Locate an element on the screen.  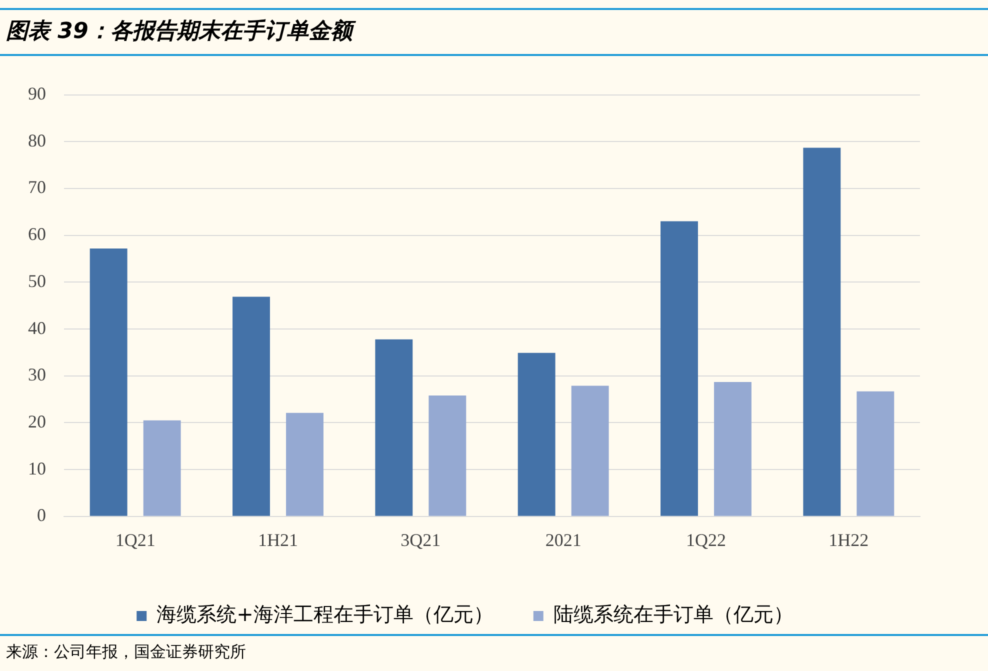
x-tick-label: 2021 is located at coordinates (563, 540).